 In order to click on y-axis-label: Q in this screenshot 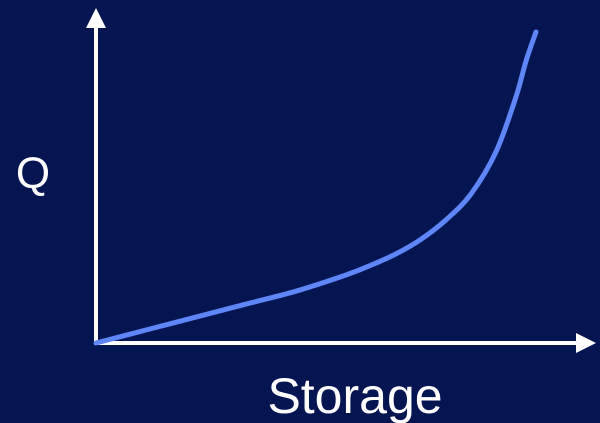, I will do `click(33, 173)`.